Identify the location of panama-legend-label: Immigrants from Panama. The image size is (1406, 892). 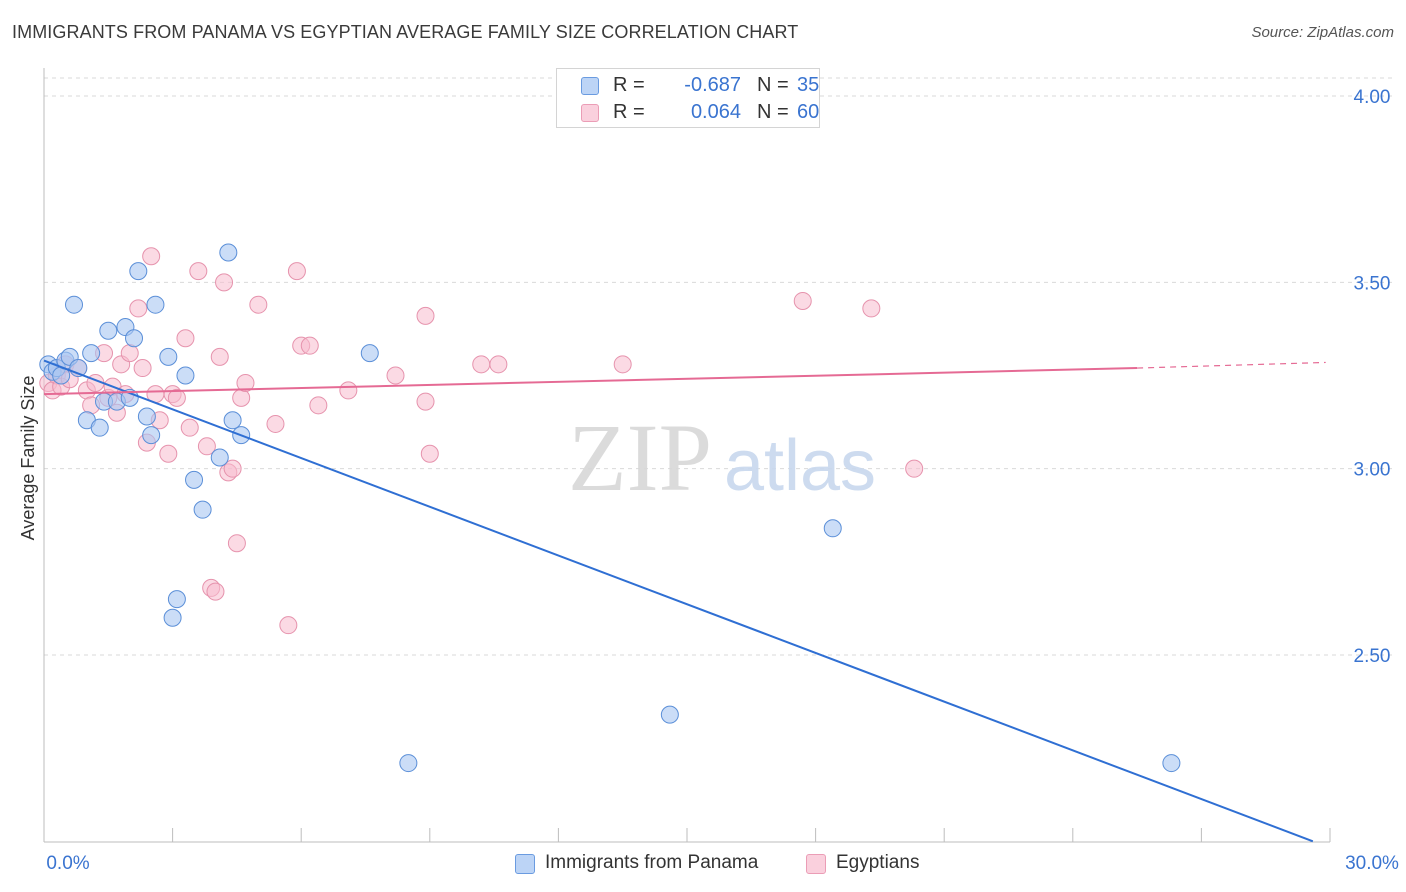
(652, 862).